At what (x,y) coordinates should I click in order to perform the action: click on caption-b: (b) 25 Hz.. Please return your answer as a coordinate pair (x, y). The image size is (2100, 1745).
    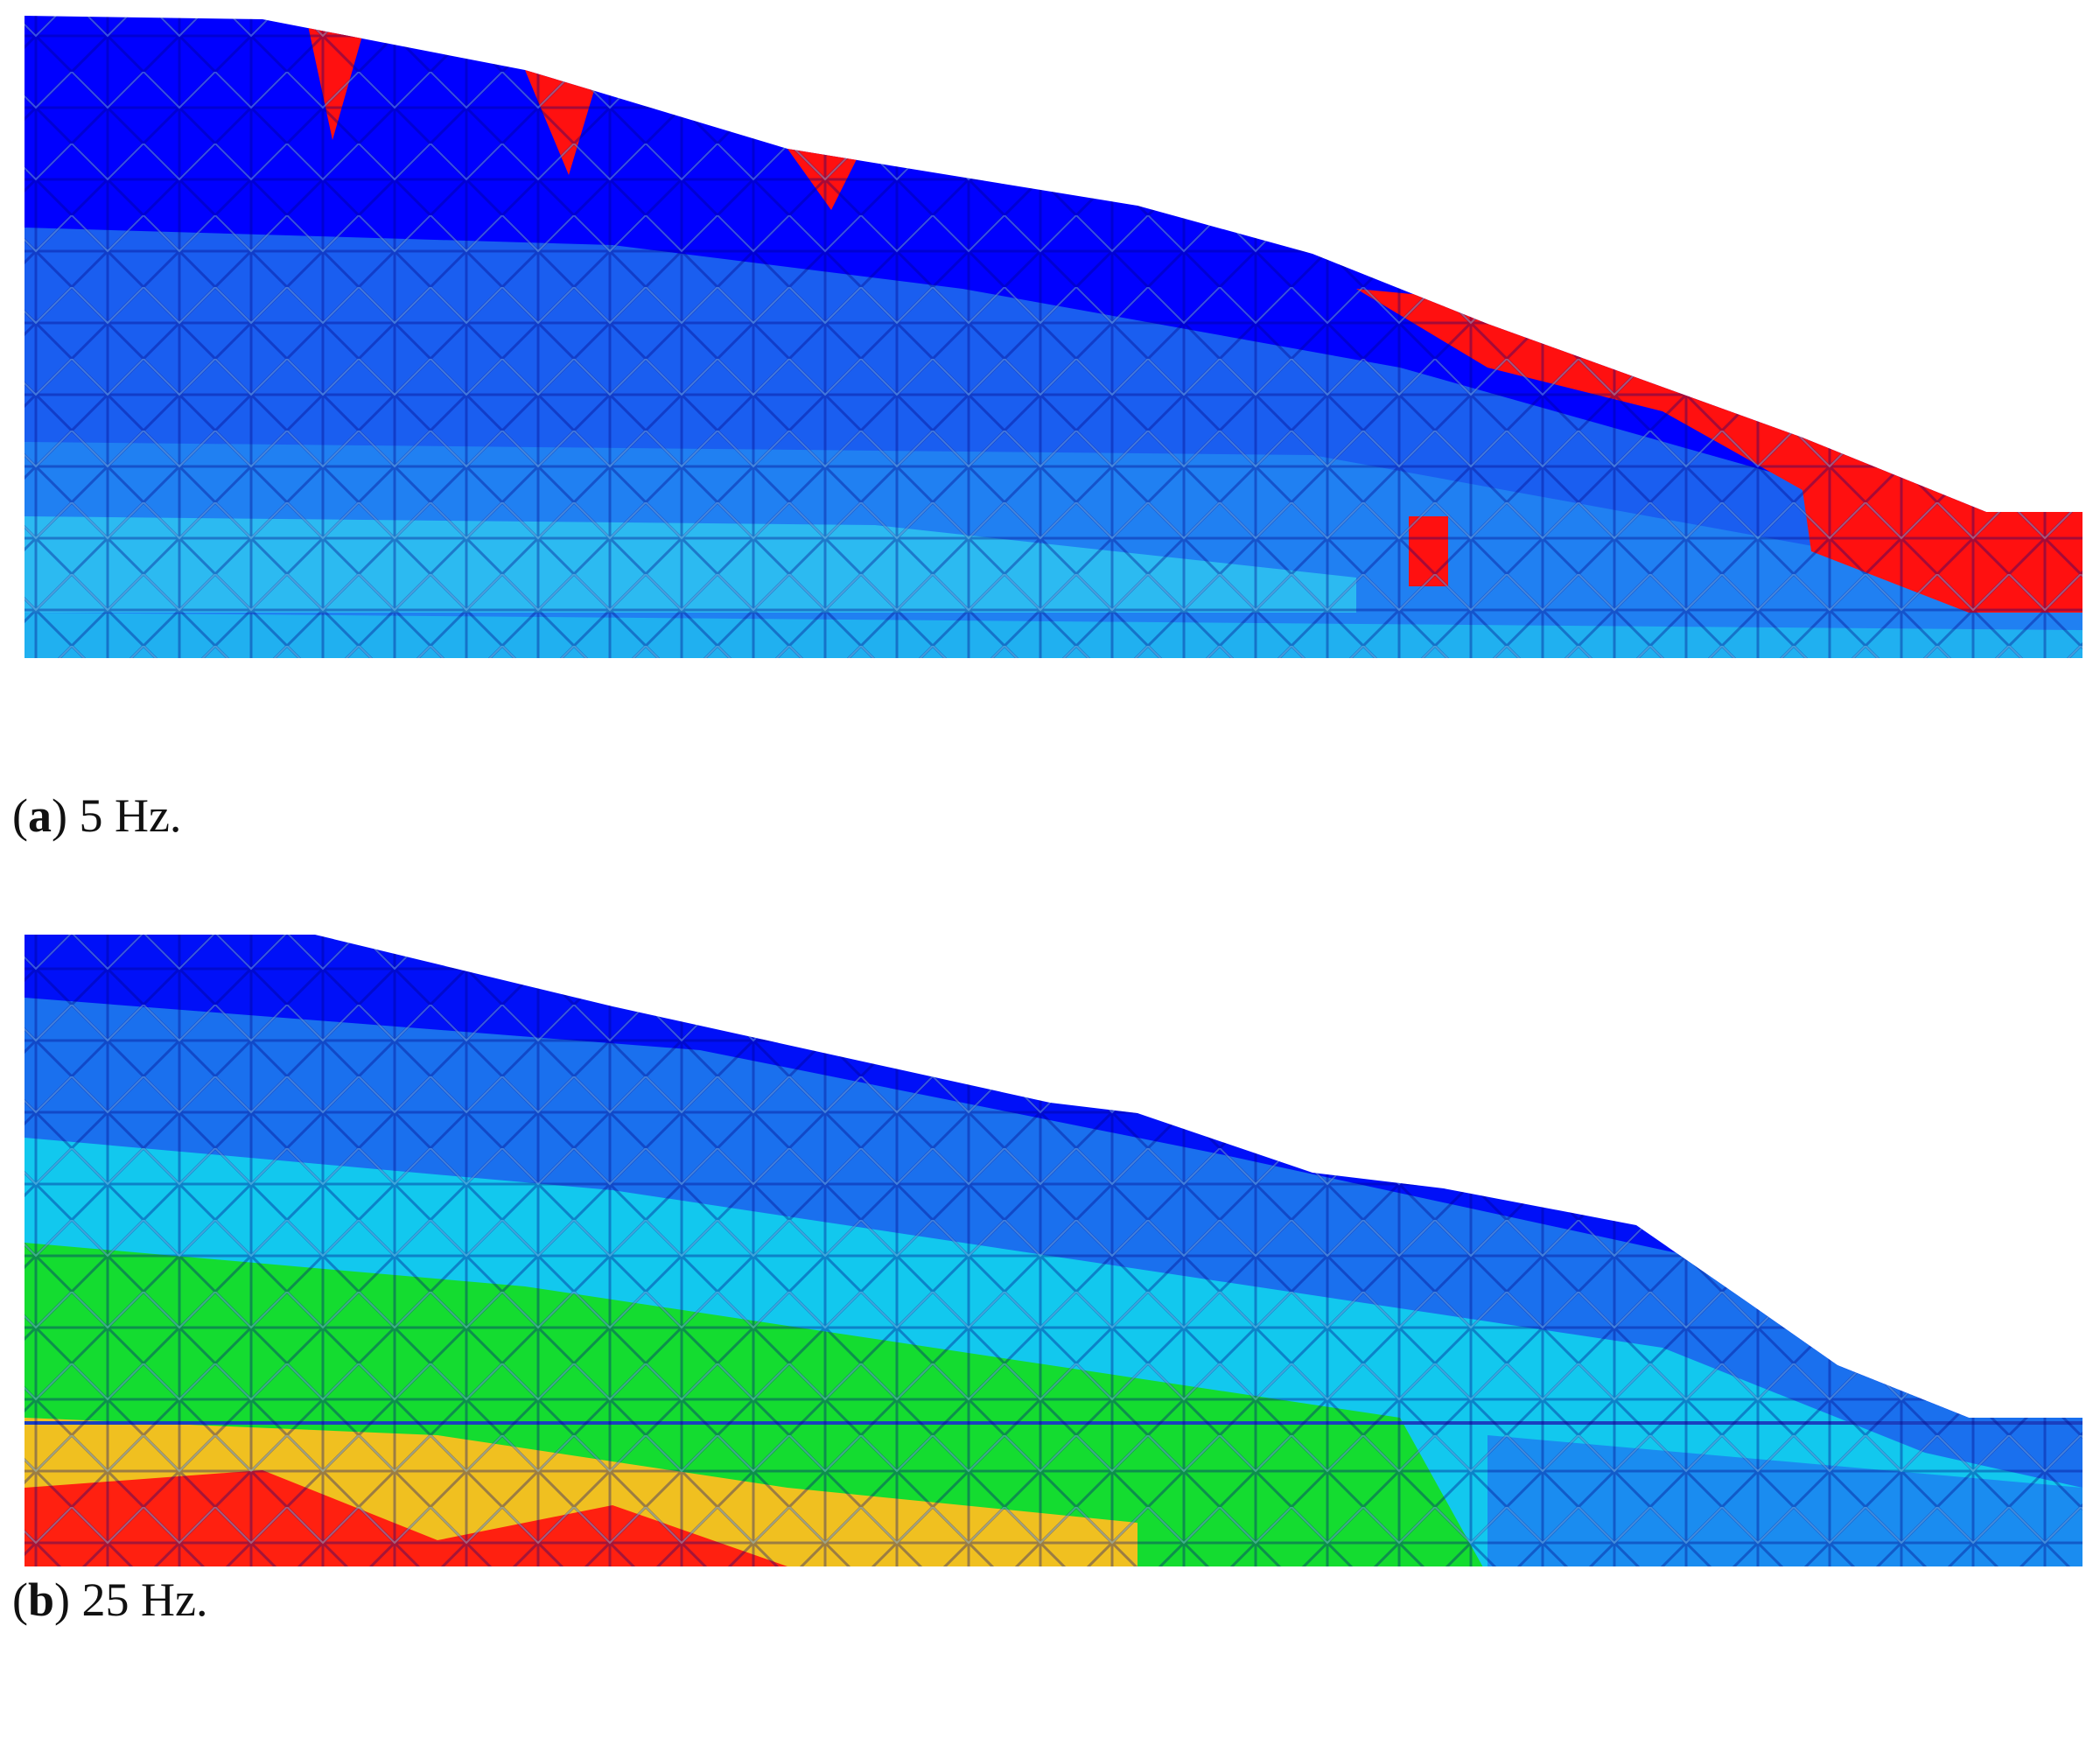
    Looking at the image, I should click on (109, 1599).